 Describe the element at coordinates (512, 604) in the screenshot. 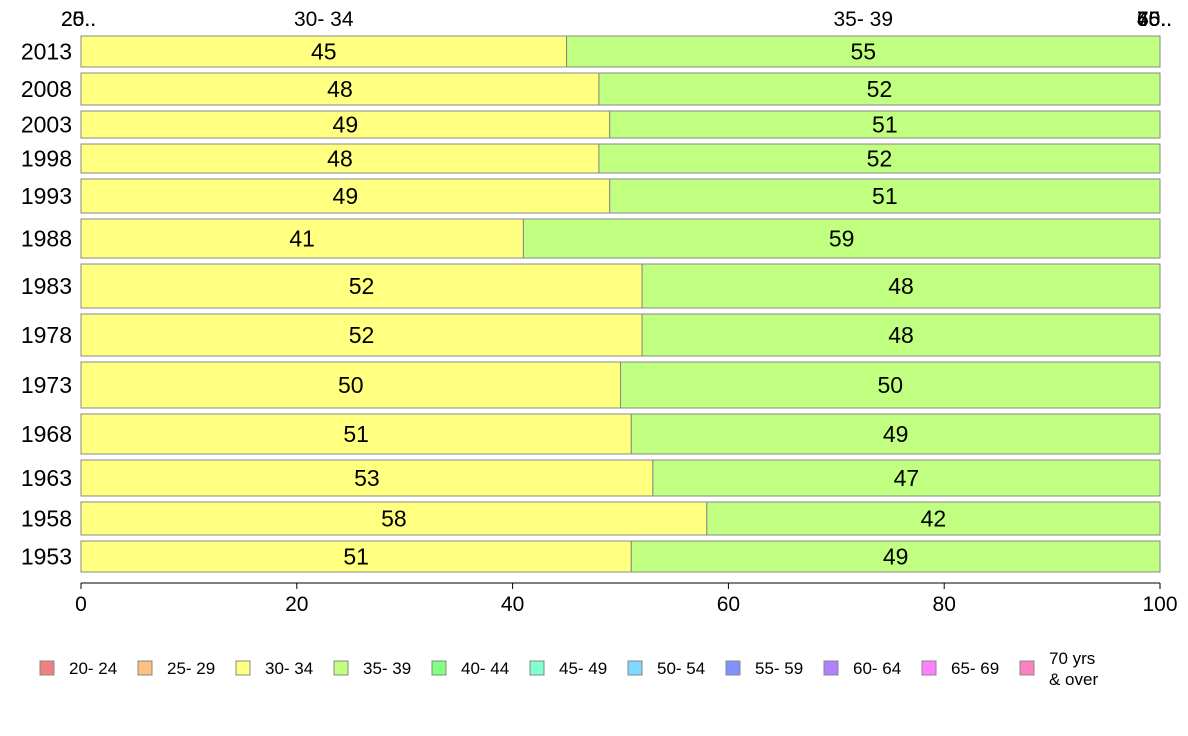

I see `x-tick-label: 40` at that location.